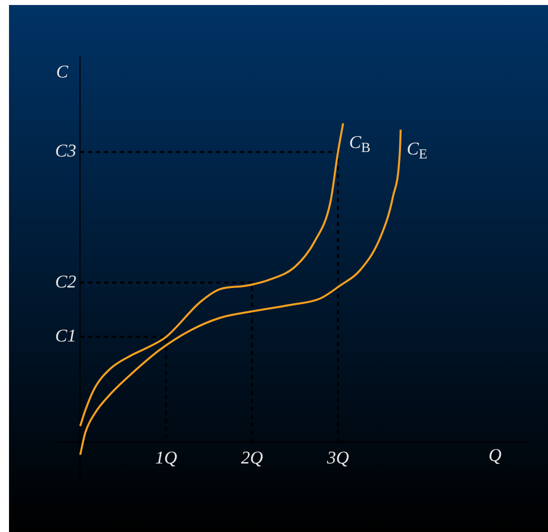  What do you see at coordinates (166, 458) in the screenshot?
I see `x-tick-label: 1Q` at bounding box center [166, 458].